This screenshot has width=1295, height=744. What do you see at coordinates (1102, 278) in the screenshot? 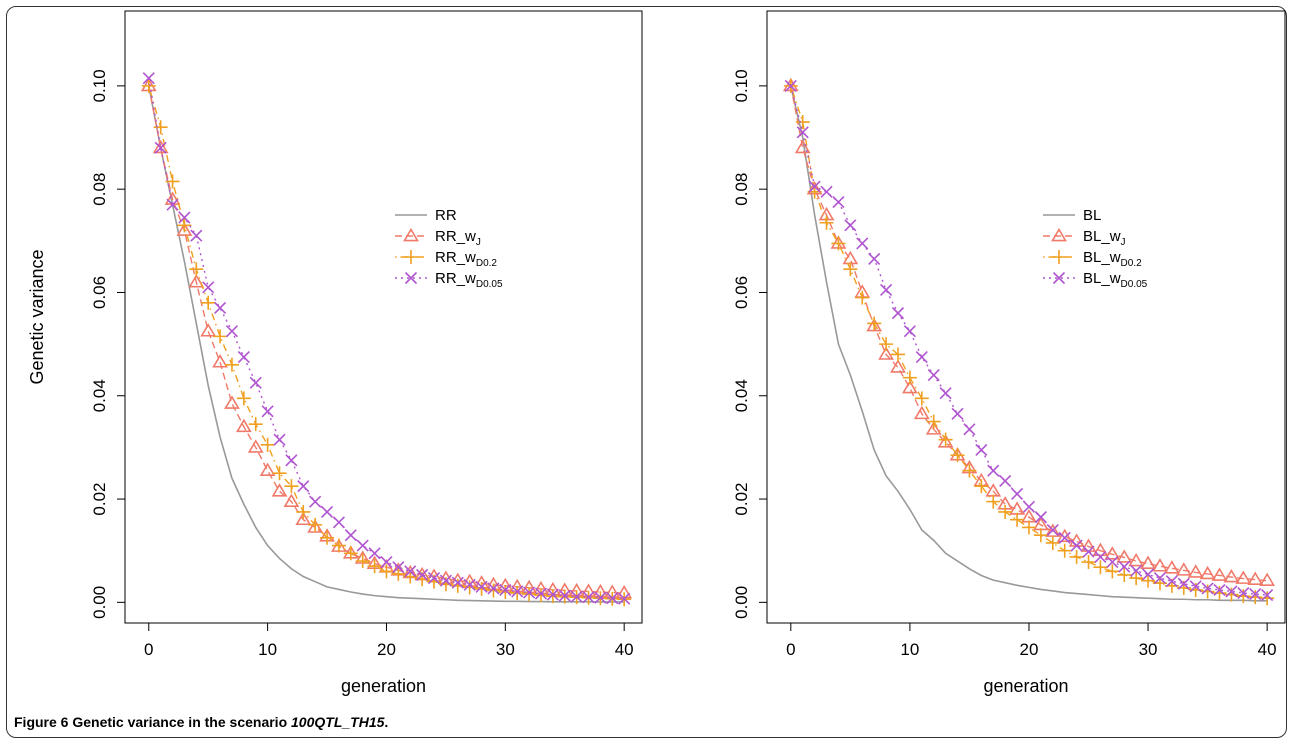
I see `legend-label-base: BL_w` at bounding box center [1102, 278].